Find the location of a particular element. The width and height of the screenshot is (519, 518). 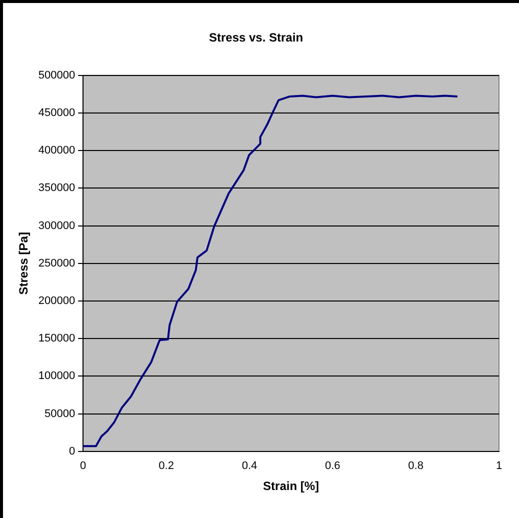

x-tick-label: 0 is located at coordinates (83, 466).